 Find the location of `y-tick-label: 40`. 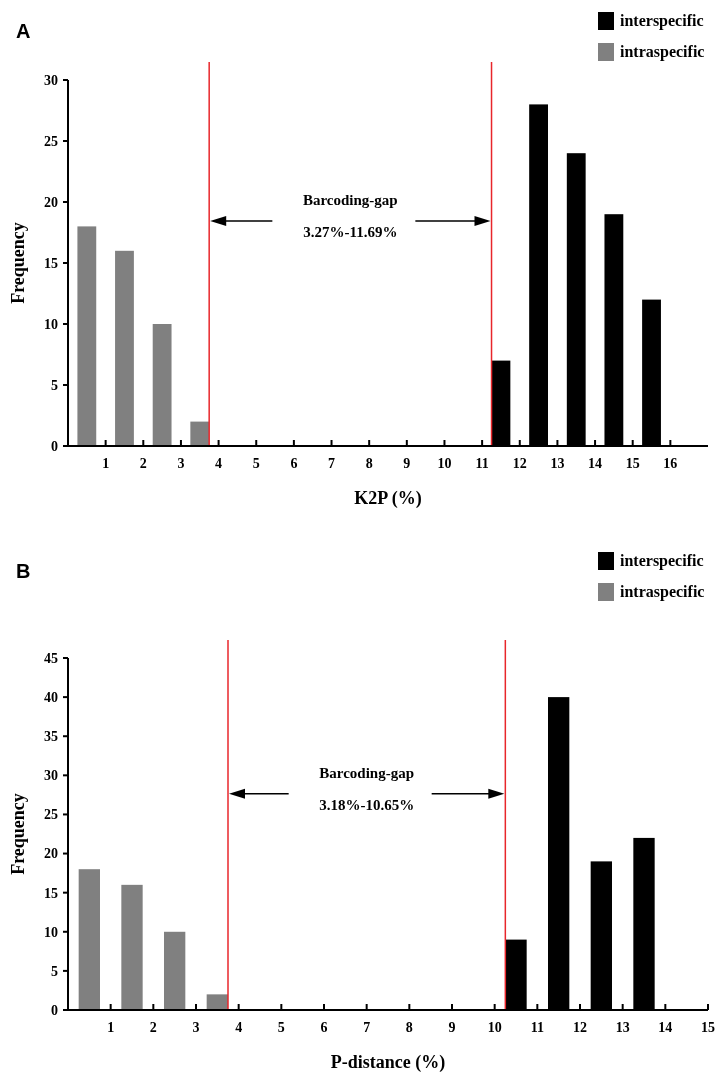

y-tick-label: 40 is located at coordinates (51, 698).